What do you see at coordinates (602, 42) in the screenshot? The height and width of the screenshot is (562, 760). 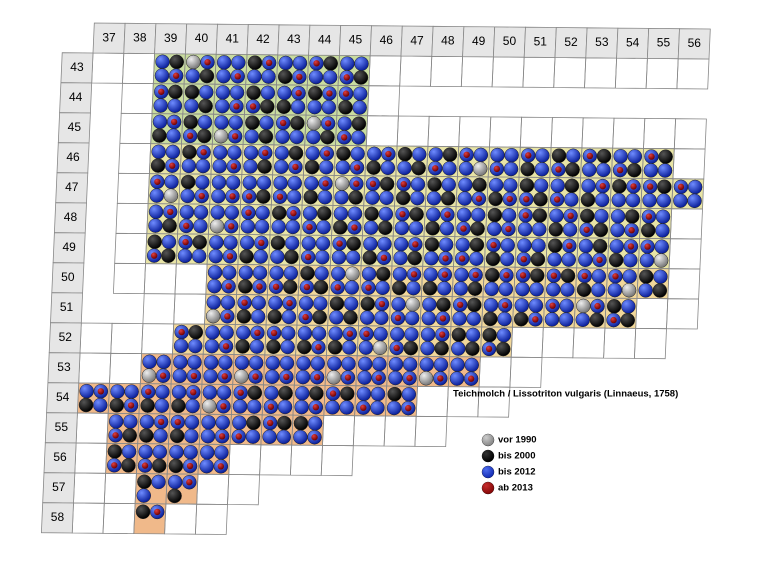 I see `column-label: 53` at bounding box center [602, 42].